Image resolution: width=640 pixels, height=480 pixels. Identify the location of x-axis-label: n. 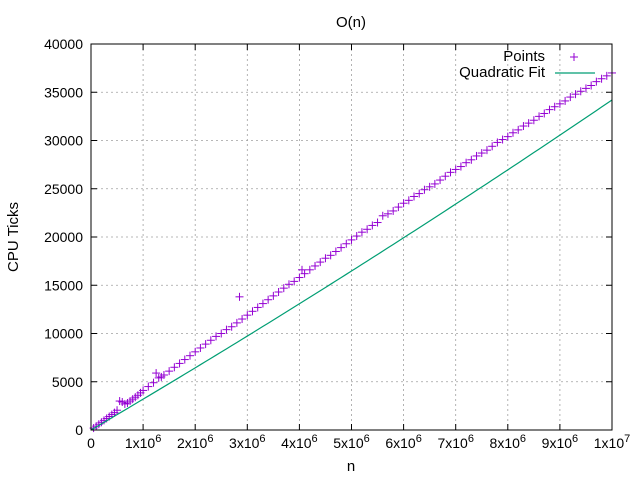
(351, 466).